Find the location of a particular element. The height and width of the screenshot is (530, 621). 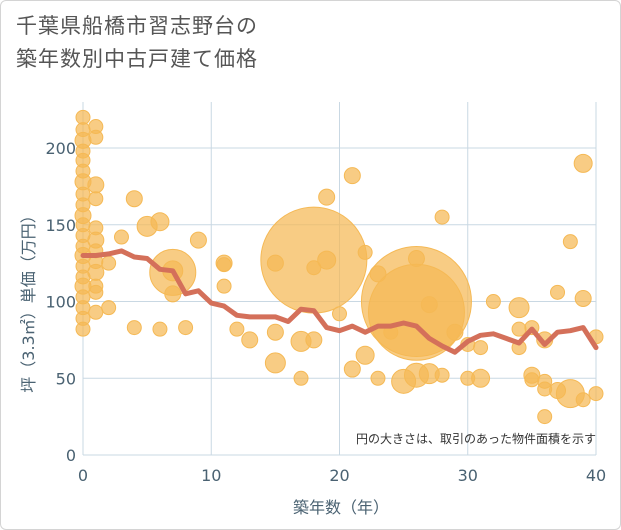

y-tick-label: 150 is located at coordinates (60, 225).